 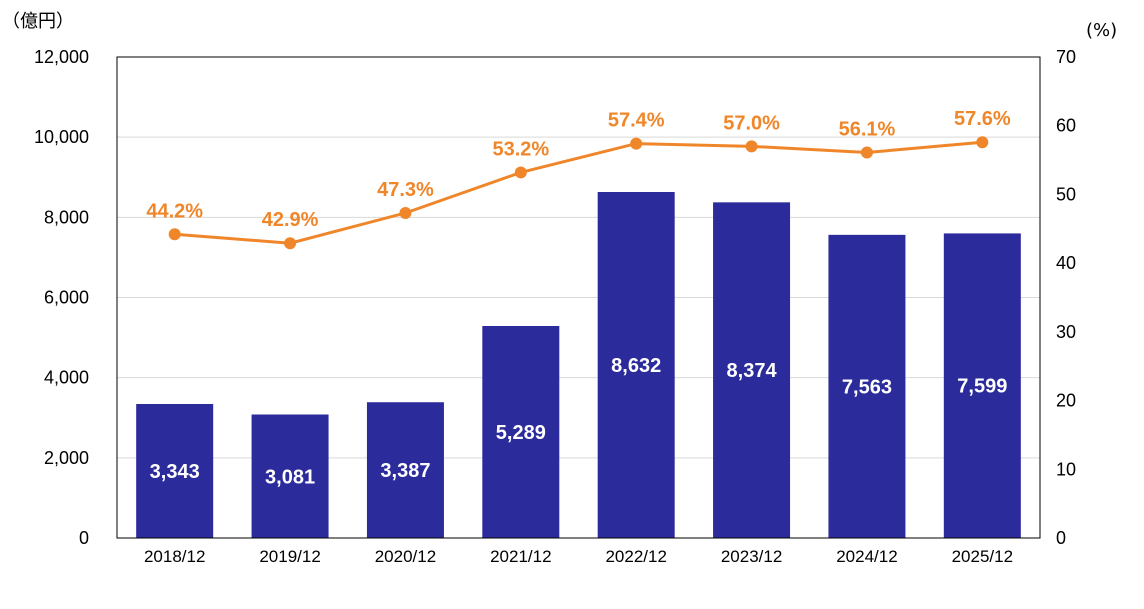 I want to click on bar-value-label: 5,289, so click(x=521, y=433).